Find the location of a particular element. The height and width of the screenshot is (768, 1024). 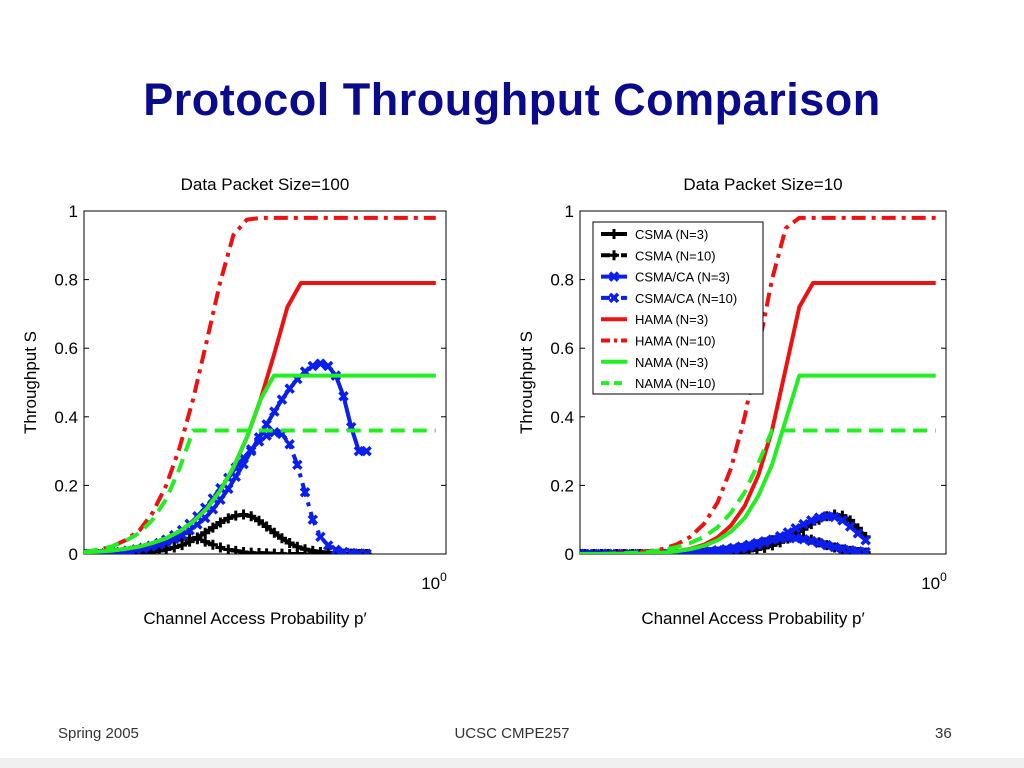

legend-label: CSMA (N=3) is located at coordinates (671, 234).